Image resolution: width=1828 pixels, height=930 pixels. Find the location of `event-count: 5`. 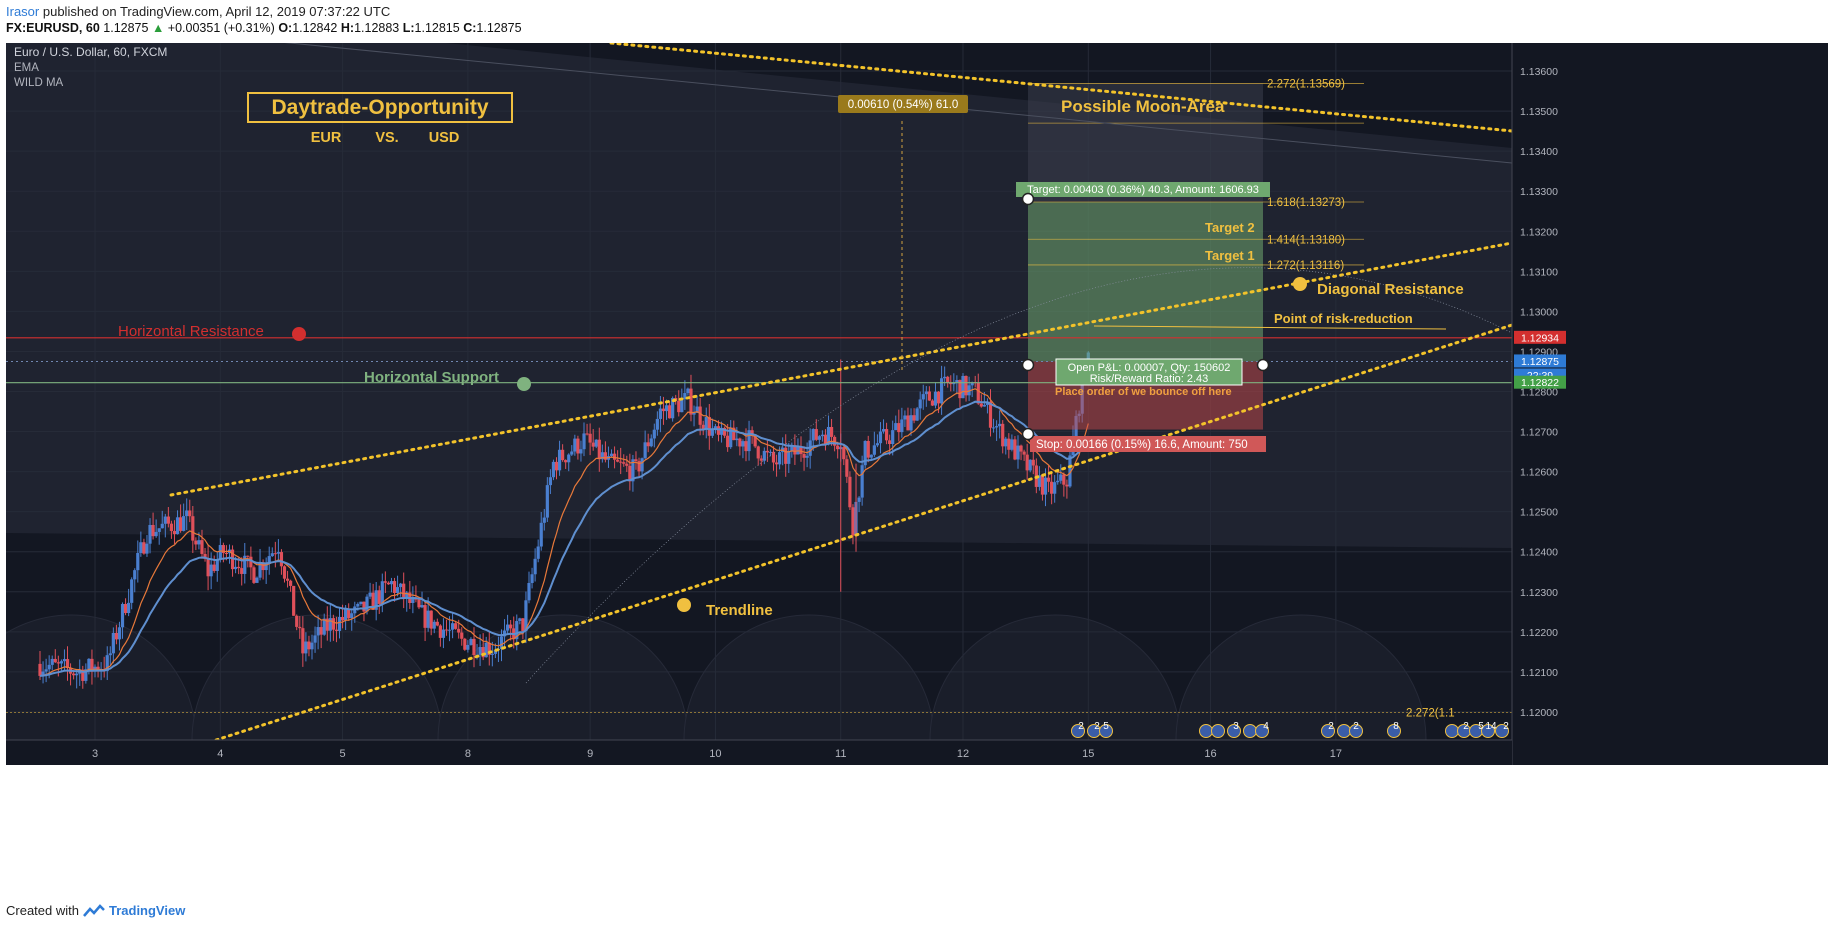

event-count: 5 is located at coordinates (1481, 726).